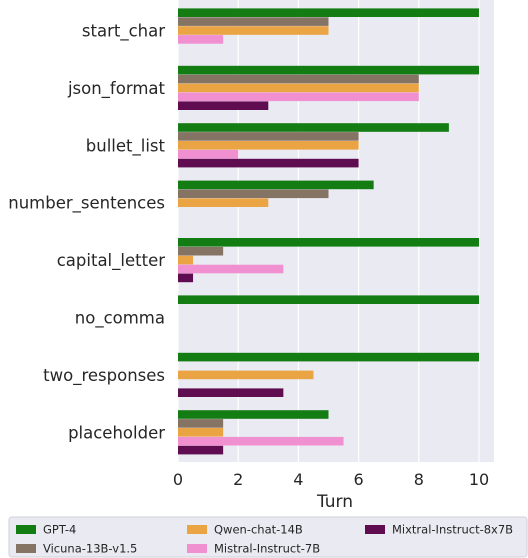 This screenshot has width=528, height=558. I want to click on legend-box, so click(268, 537).